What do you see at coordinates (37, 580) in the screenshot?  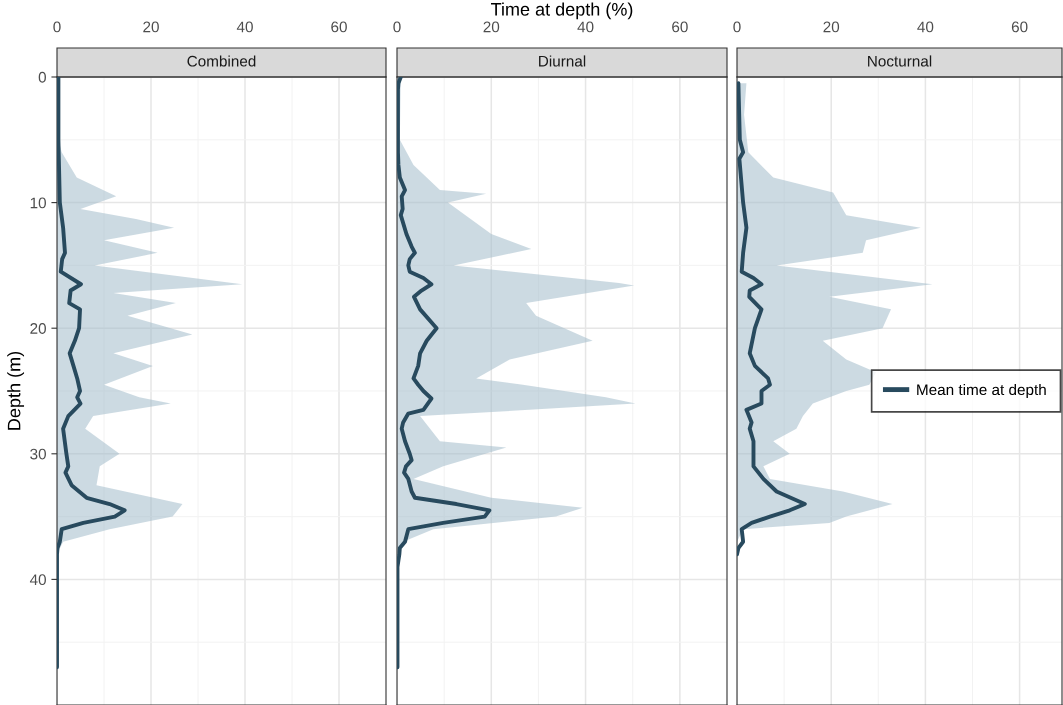 I see `y-tick-label: 40` at bounding box center [37, 580].